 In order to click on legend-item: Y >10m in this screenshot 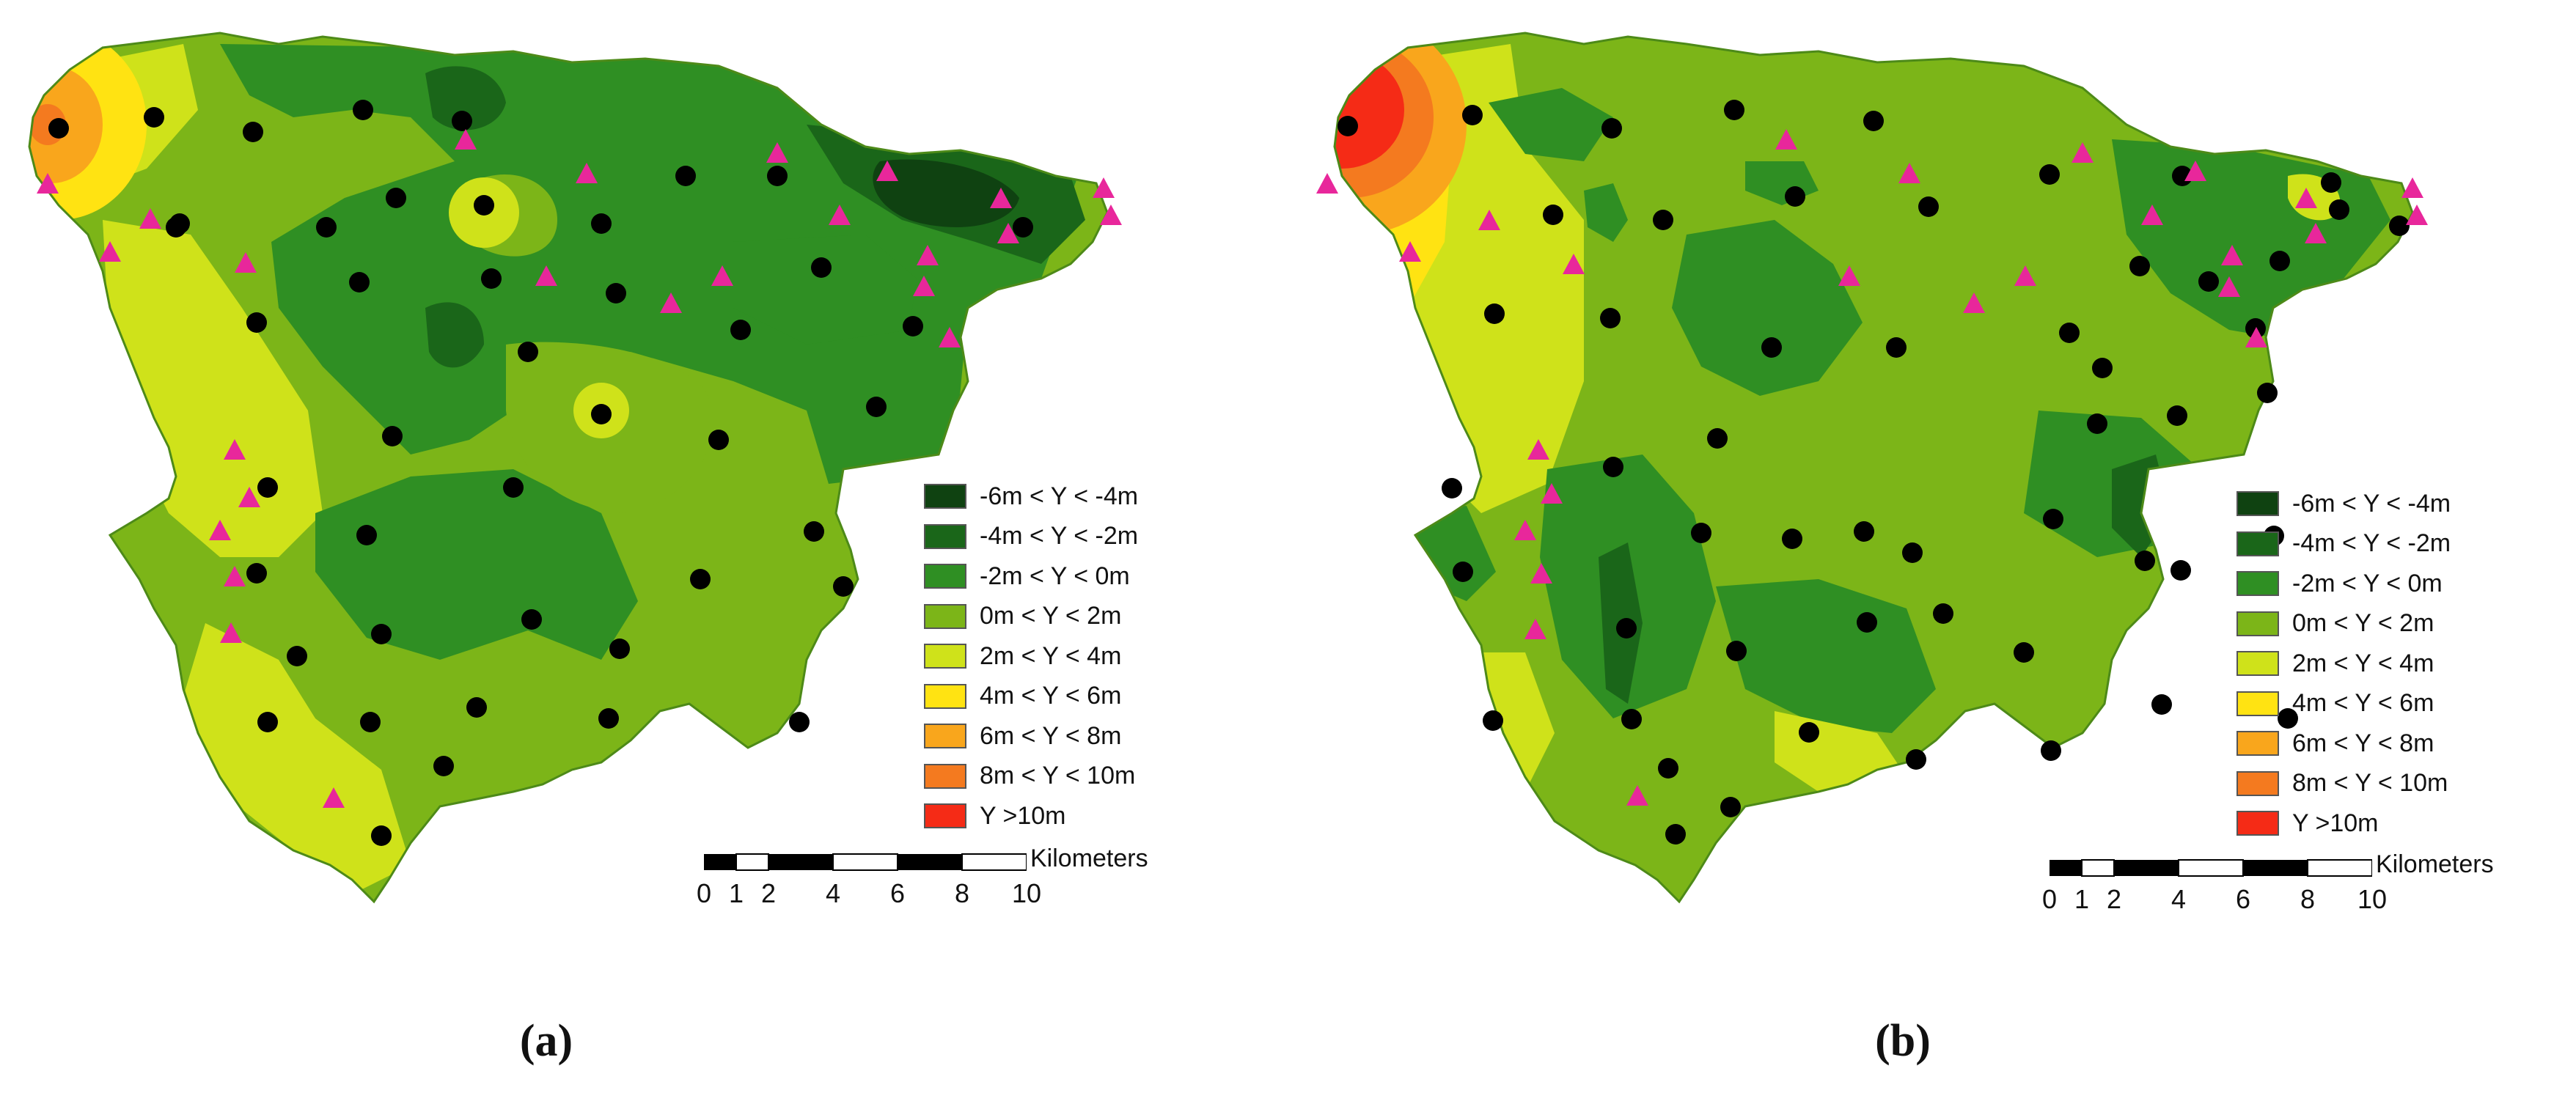, I will do `click(1031, 816)`.